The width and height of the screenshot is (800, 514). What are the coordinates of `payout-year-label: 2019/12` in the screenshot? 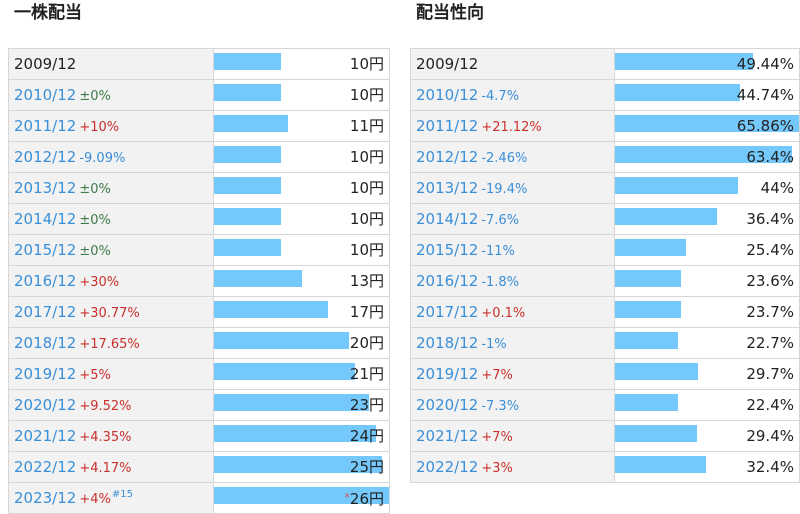 It's located at (447, 374).